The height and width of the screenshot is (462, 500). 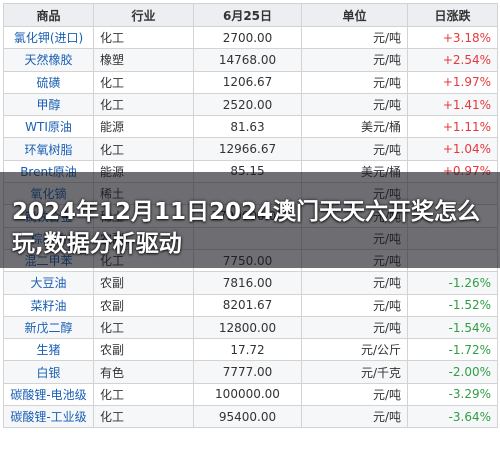 What do you see at coordinates (452, 82) in the screenshot?
I see `change-cell: +1.97%` at bounding box center [452, 82].